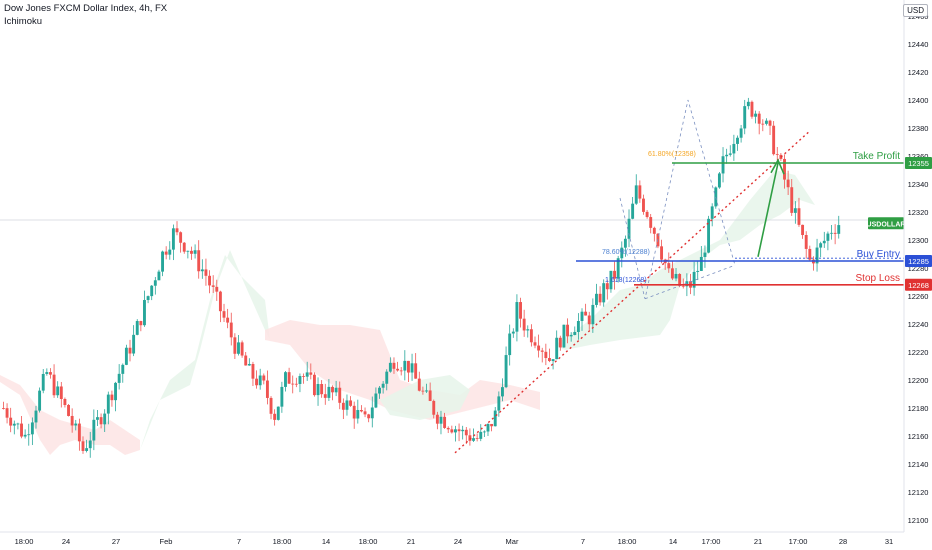 The image size is (932, 550). What do you see at coordinates (918, 212) in the screenshot?
I see `y-tick-label: 12320` at bounding box center [918, 212].